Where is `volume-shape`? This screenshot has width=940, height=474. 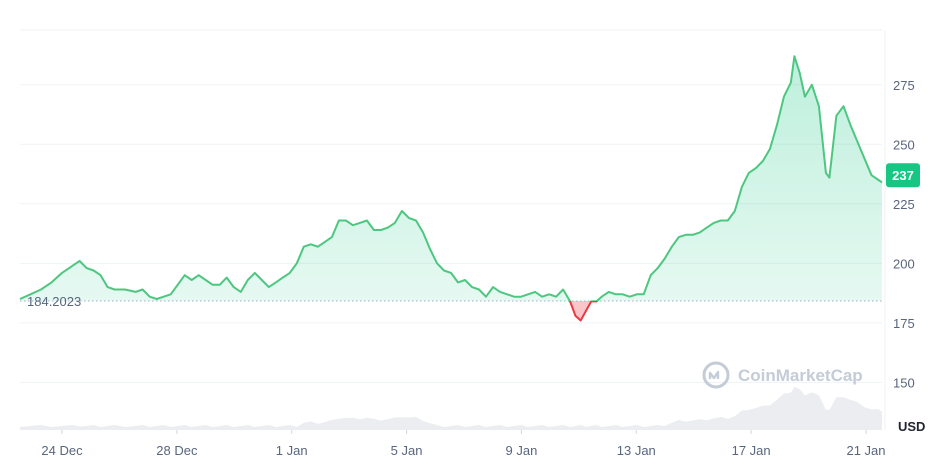
volume-shape is located at coordinates (451, 408).